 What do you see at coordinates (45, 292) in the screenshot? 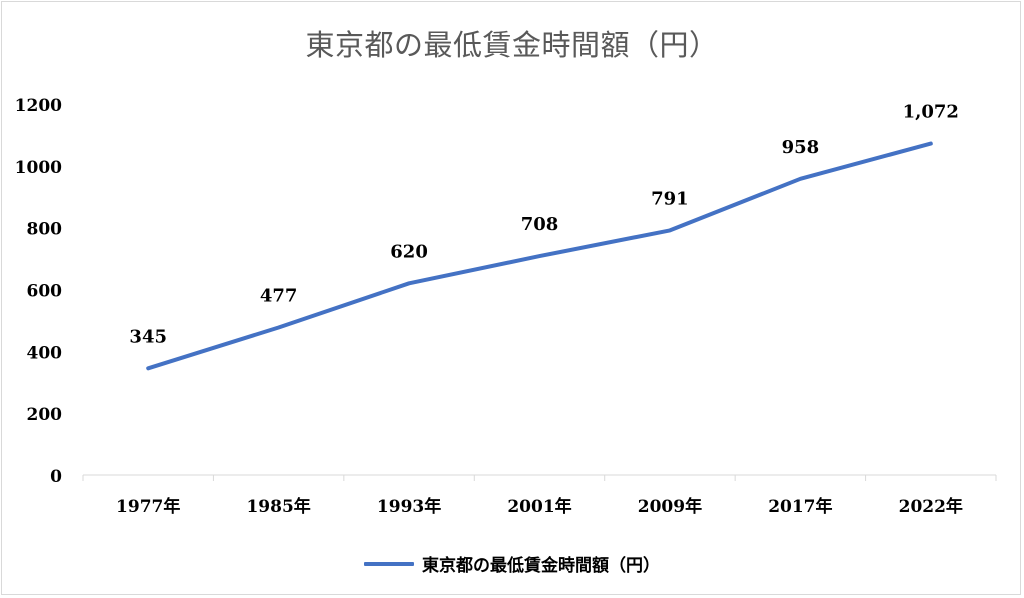
I see `y-tick-label: 600` at bounding box center [45, 292].